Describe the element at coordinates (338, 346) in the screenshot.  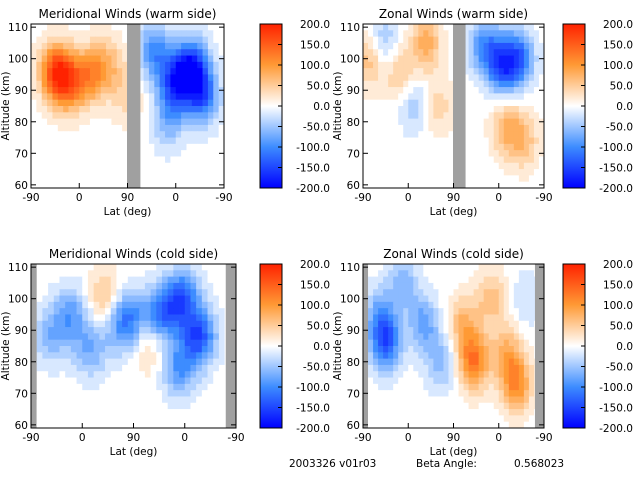
I see `y-axis-label: Altitude (km)` at that location.